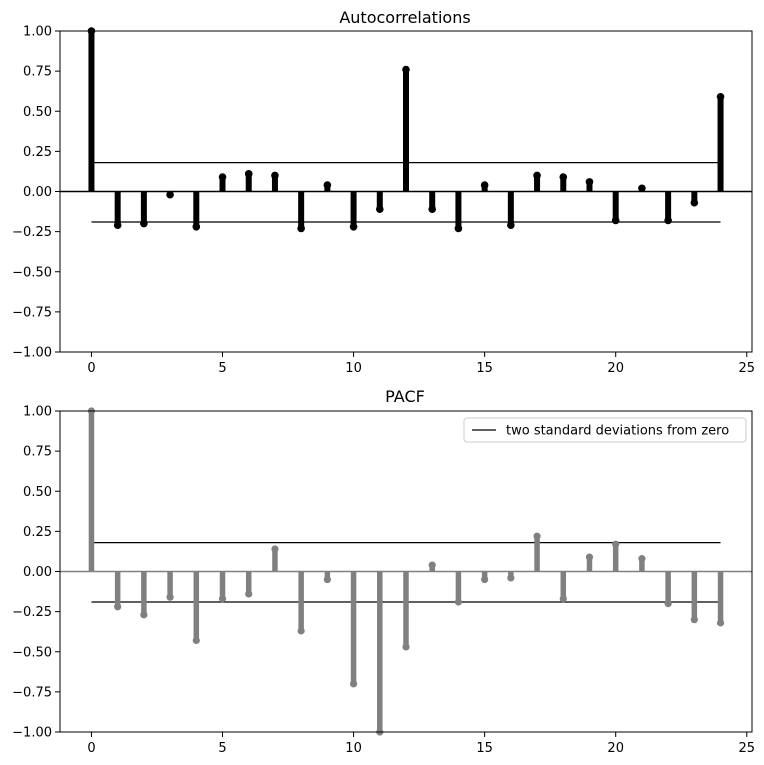 Image resolution: width=764 pixels, height=765 pixels. Describe the element at coordinates (746, 368) in the screenshot. I see `acf-x-tick-label: 25` at that location.